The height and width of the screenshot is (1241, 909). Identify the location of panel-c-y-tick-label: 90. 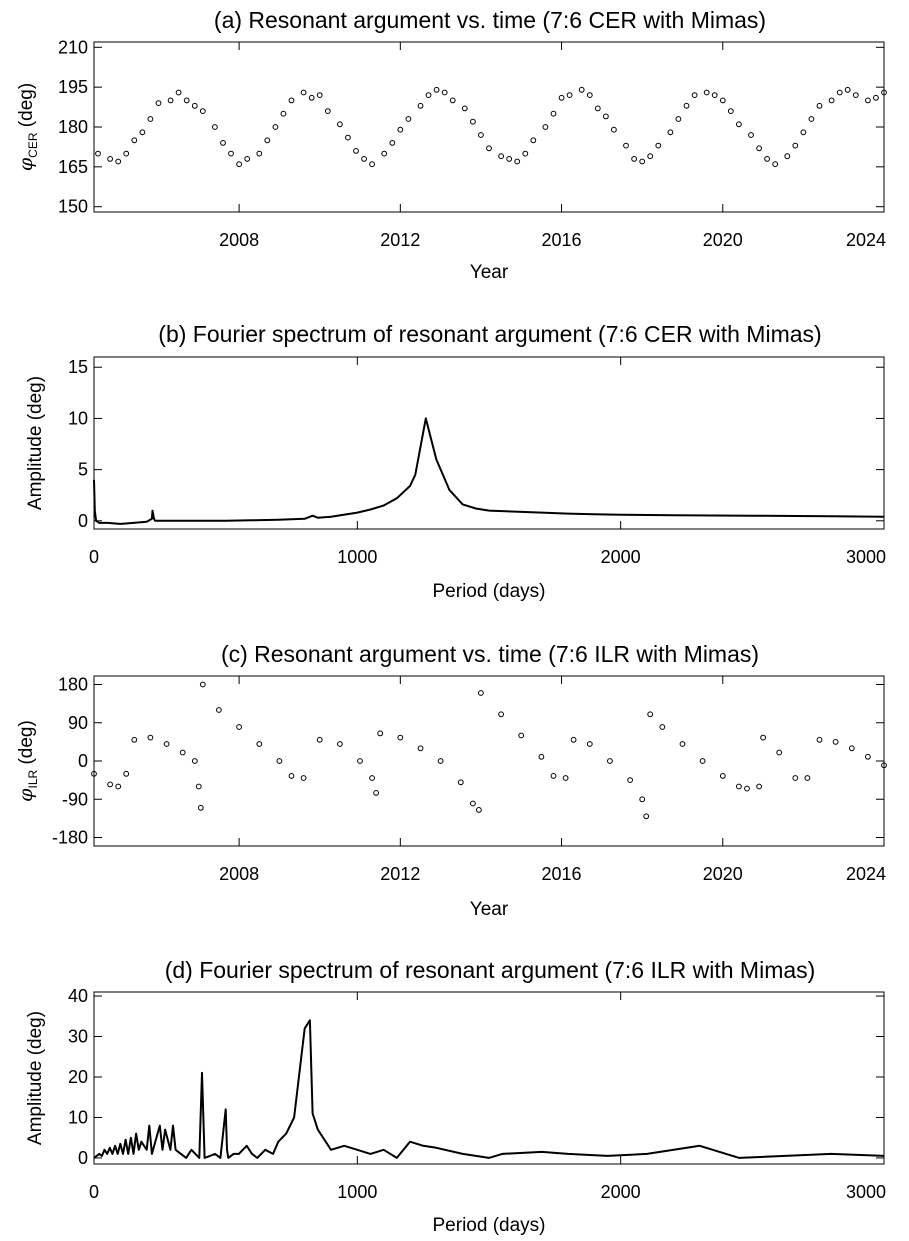
(78, 723).